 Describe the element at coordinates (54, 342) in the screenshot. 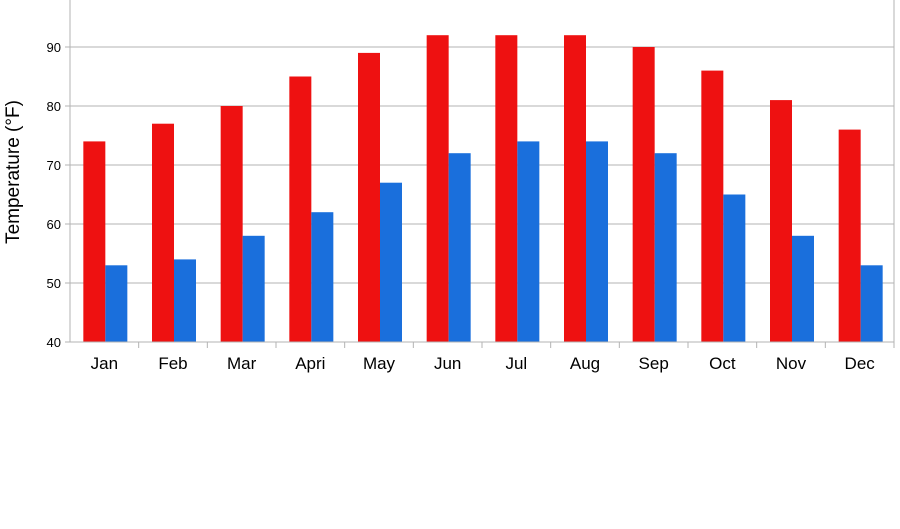

I see `y-tick-label: 40` at that location.